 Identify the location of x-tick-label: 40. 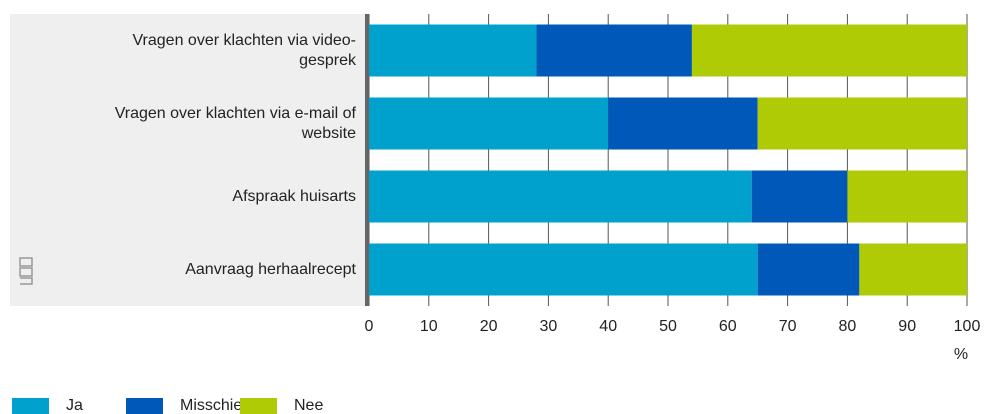
(608, 326).